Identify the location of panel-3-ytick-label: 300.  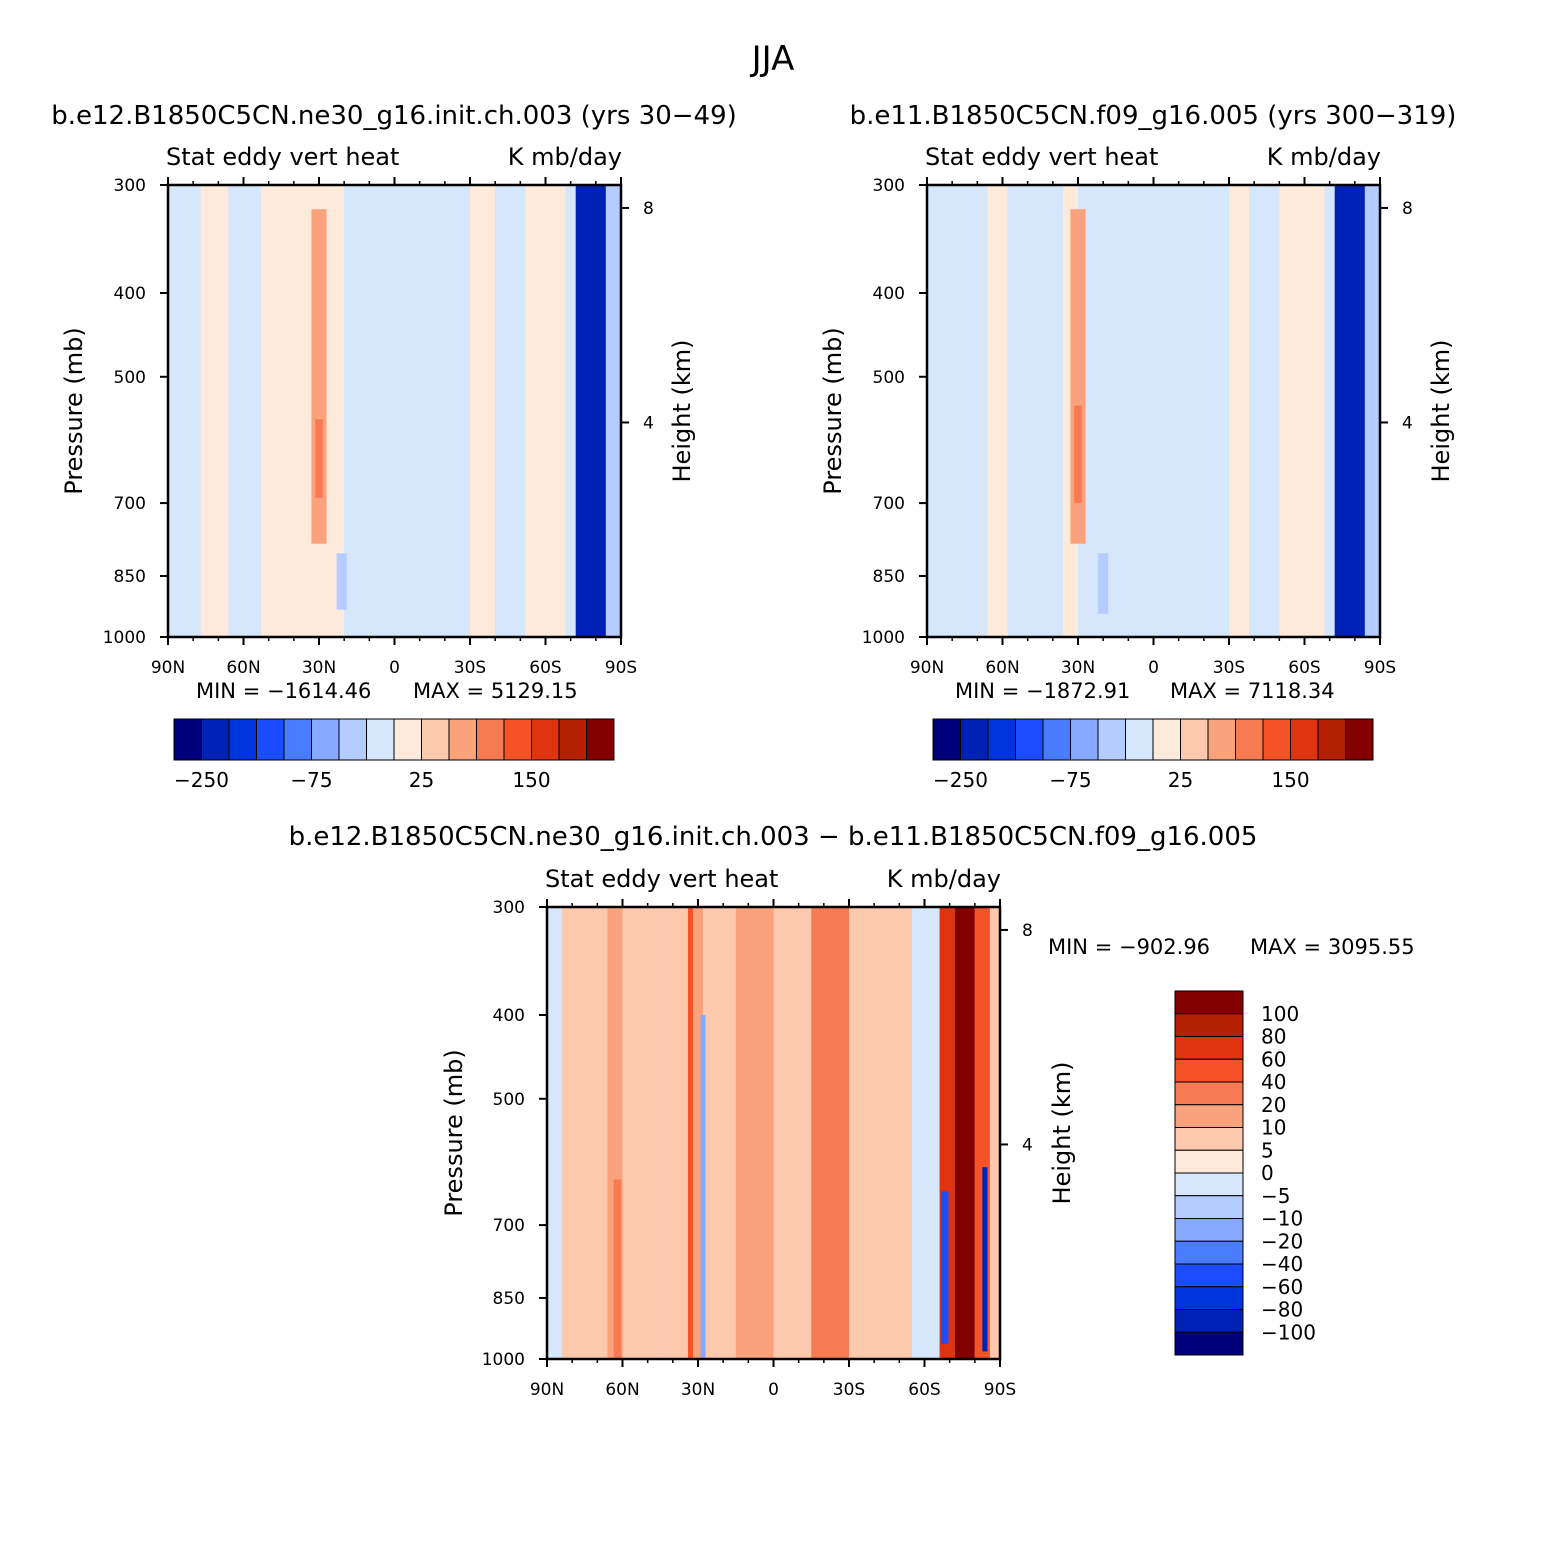
(509, 908).